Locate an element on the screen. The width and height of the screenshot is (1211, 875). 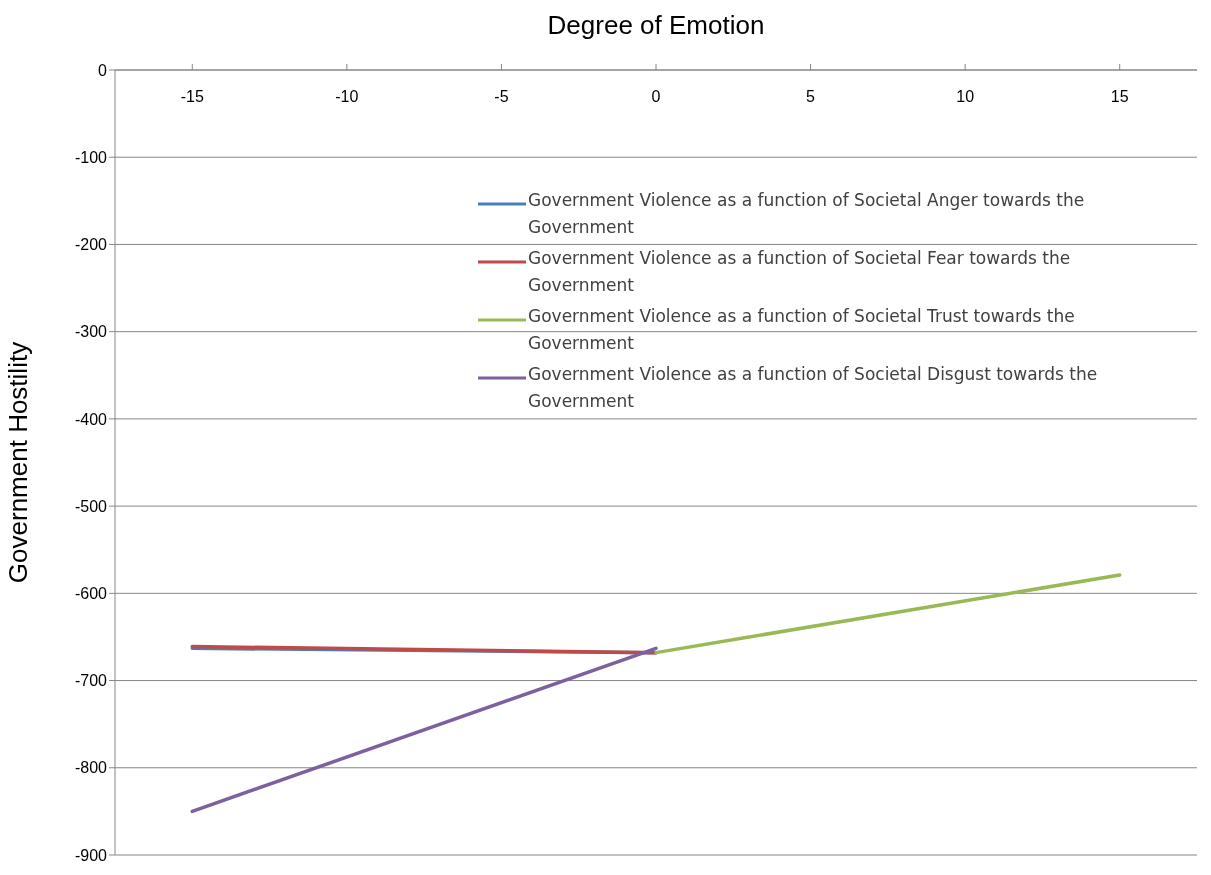
x-axis-title: Degree of Emotion is located at coordinates (656, 25).